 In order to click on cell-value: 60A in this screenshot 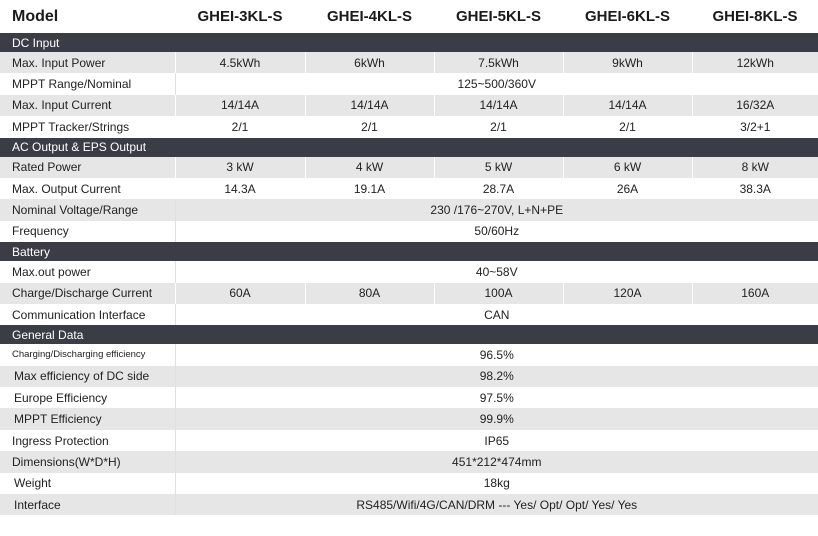, I will do `click(239, 293)`.